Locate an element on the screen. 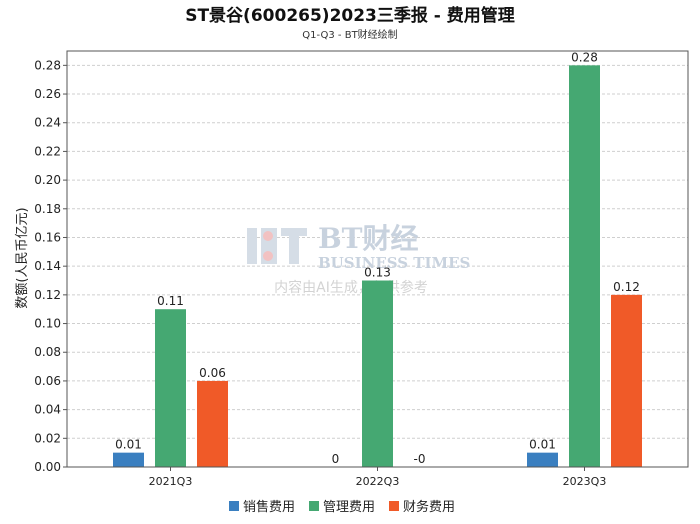 Image resolution: width=700 pixels, height=524 pixels. x-category-label: 2021Q3 is located at coordinates (171, 481).